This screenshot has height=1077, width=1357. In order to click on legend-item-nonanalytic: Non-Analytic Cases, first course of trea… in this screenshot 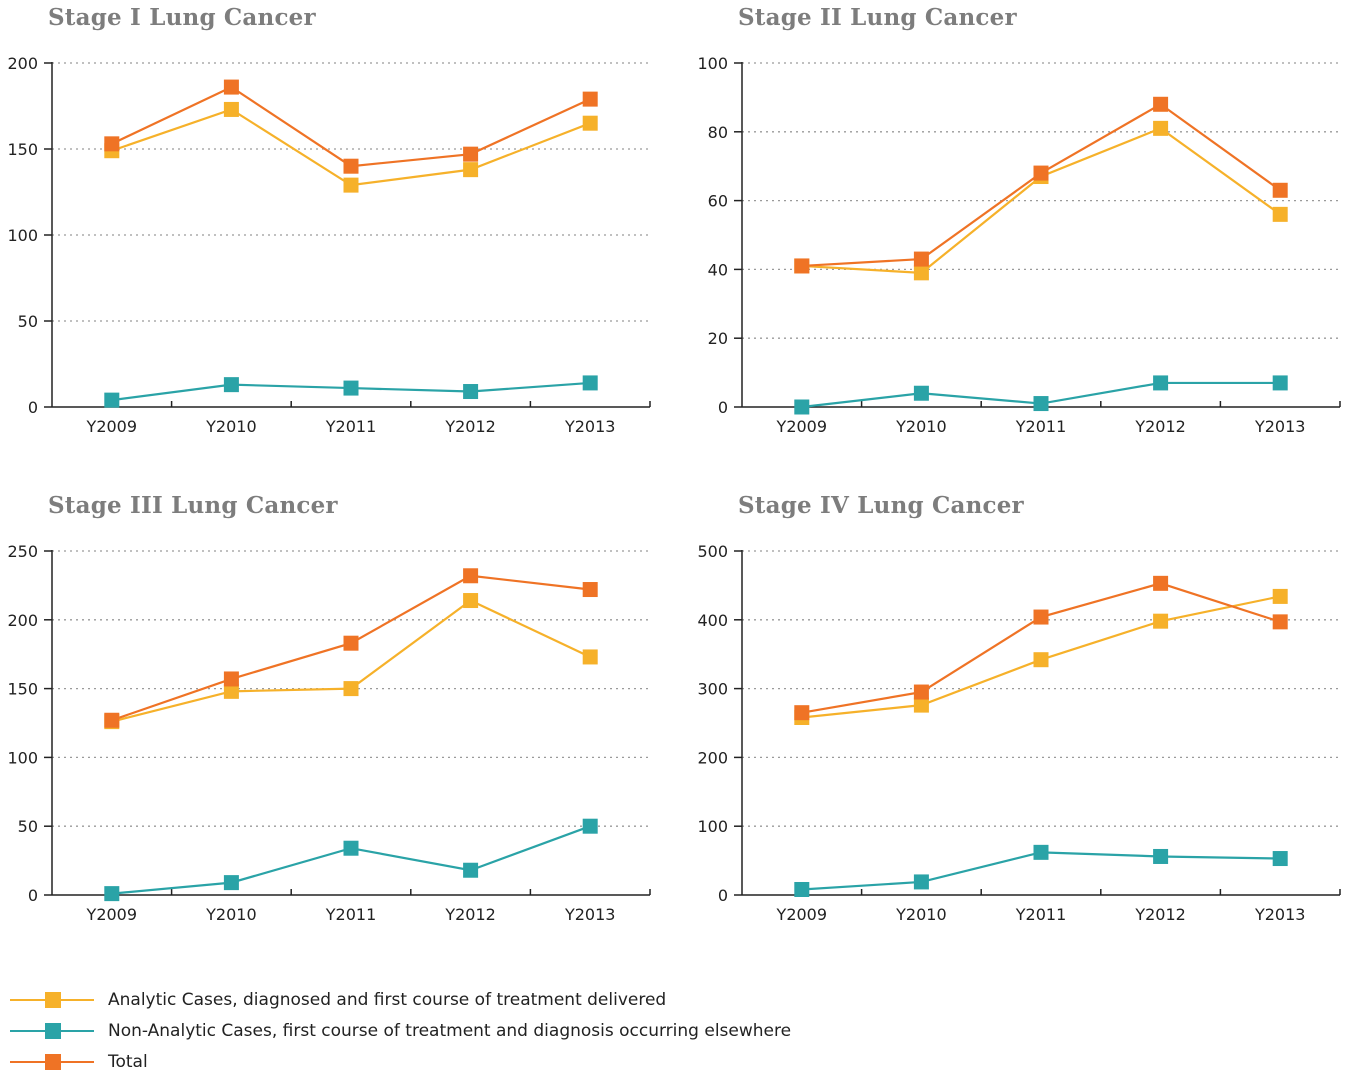, I will do `click(400, 1030)`.